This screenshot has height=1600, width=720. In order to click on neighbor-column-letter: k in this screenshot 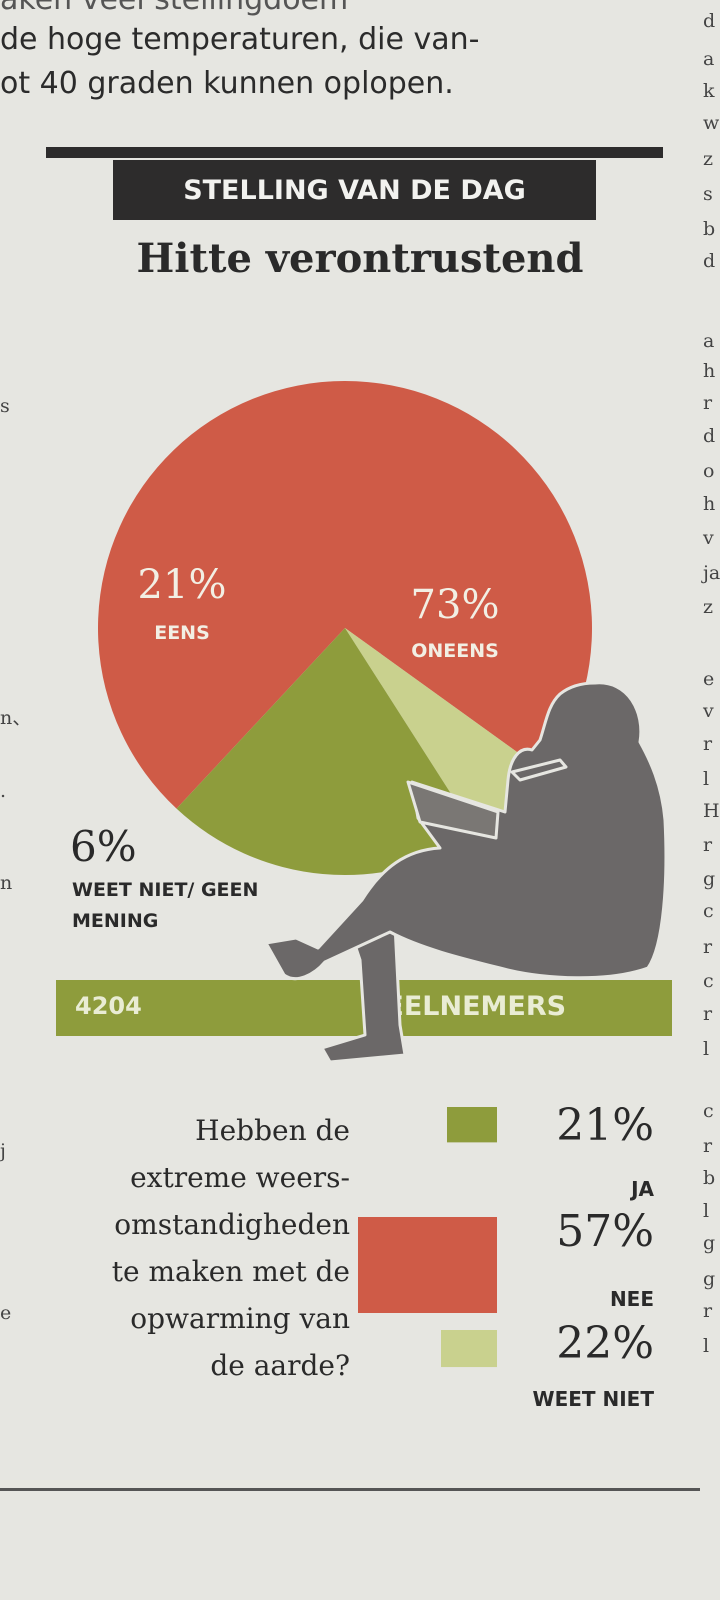, I will do `click(709, 91)`.